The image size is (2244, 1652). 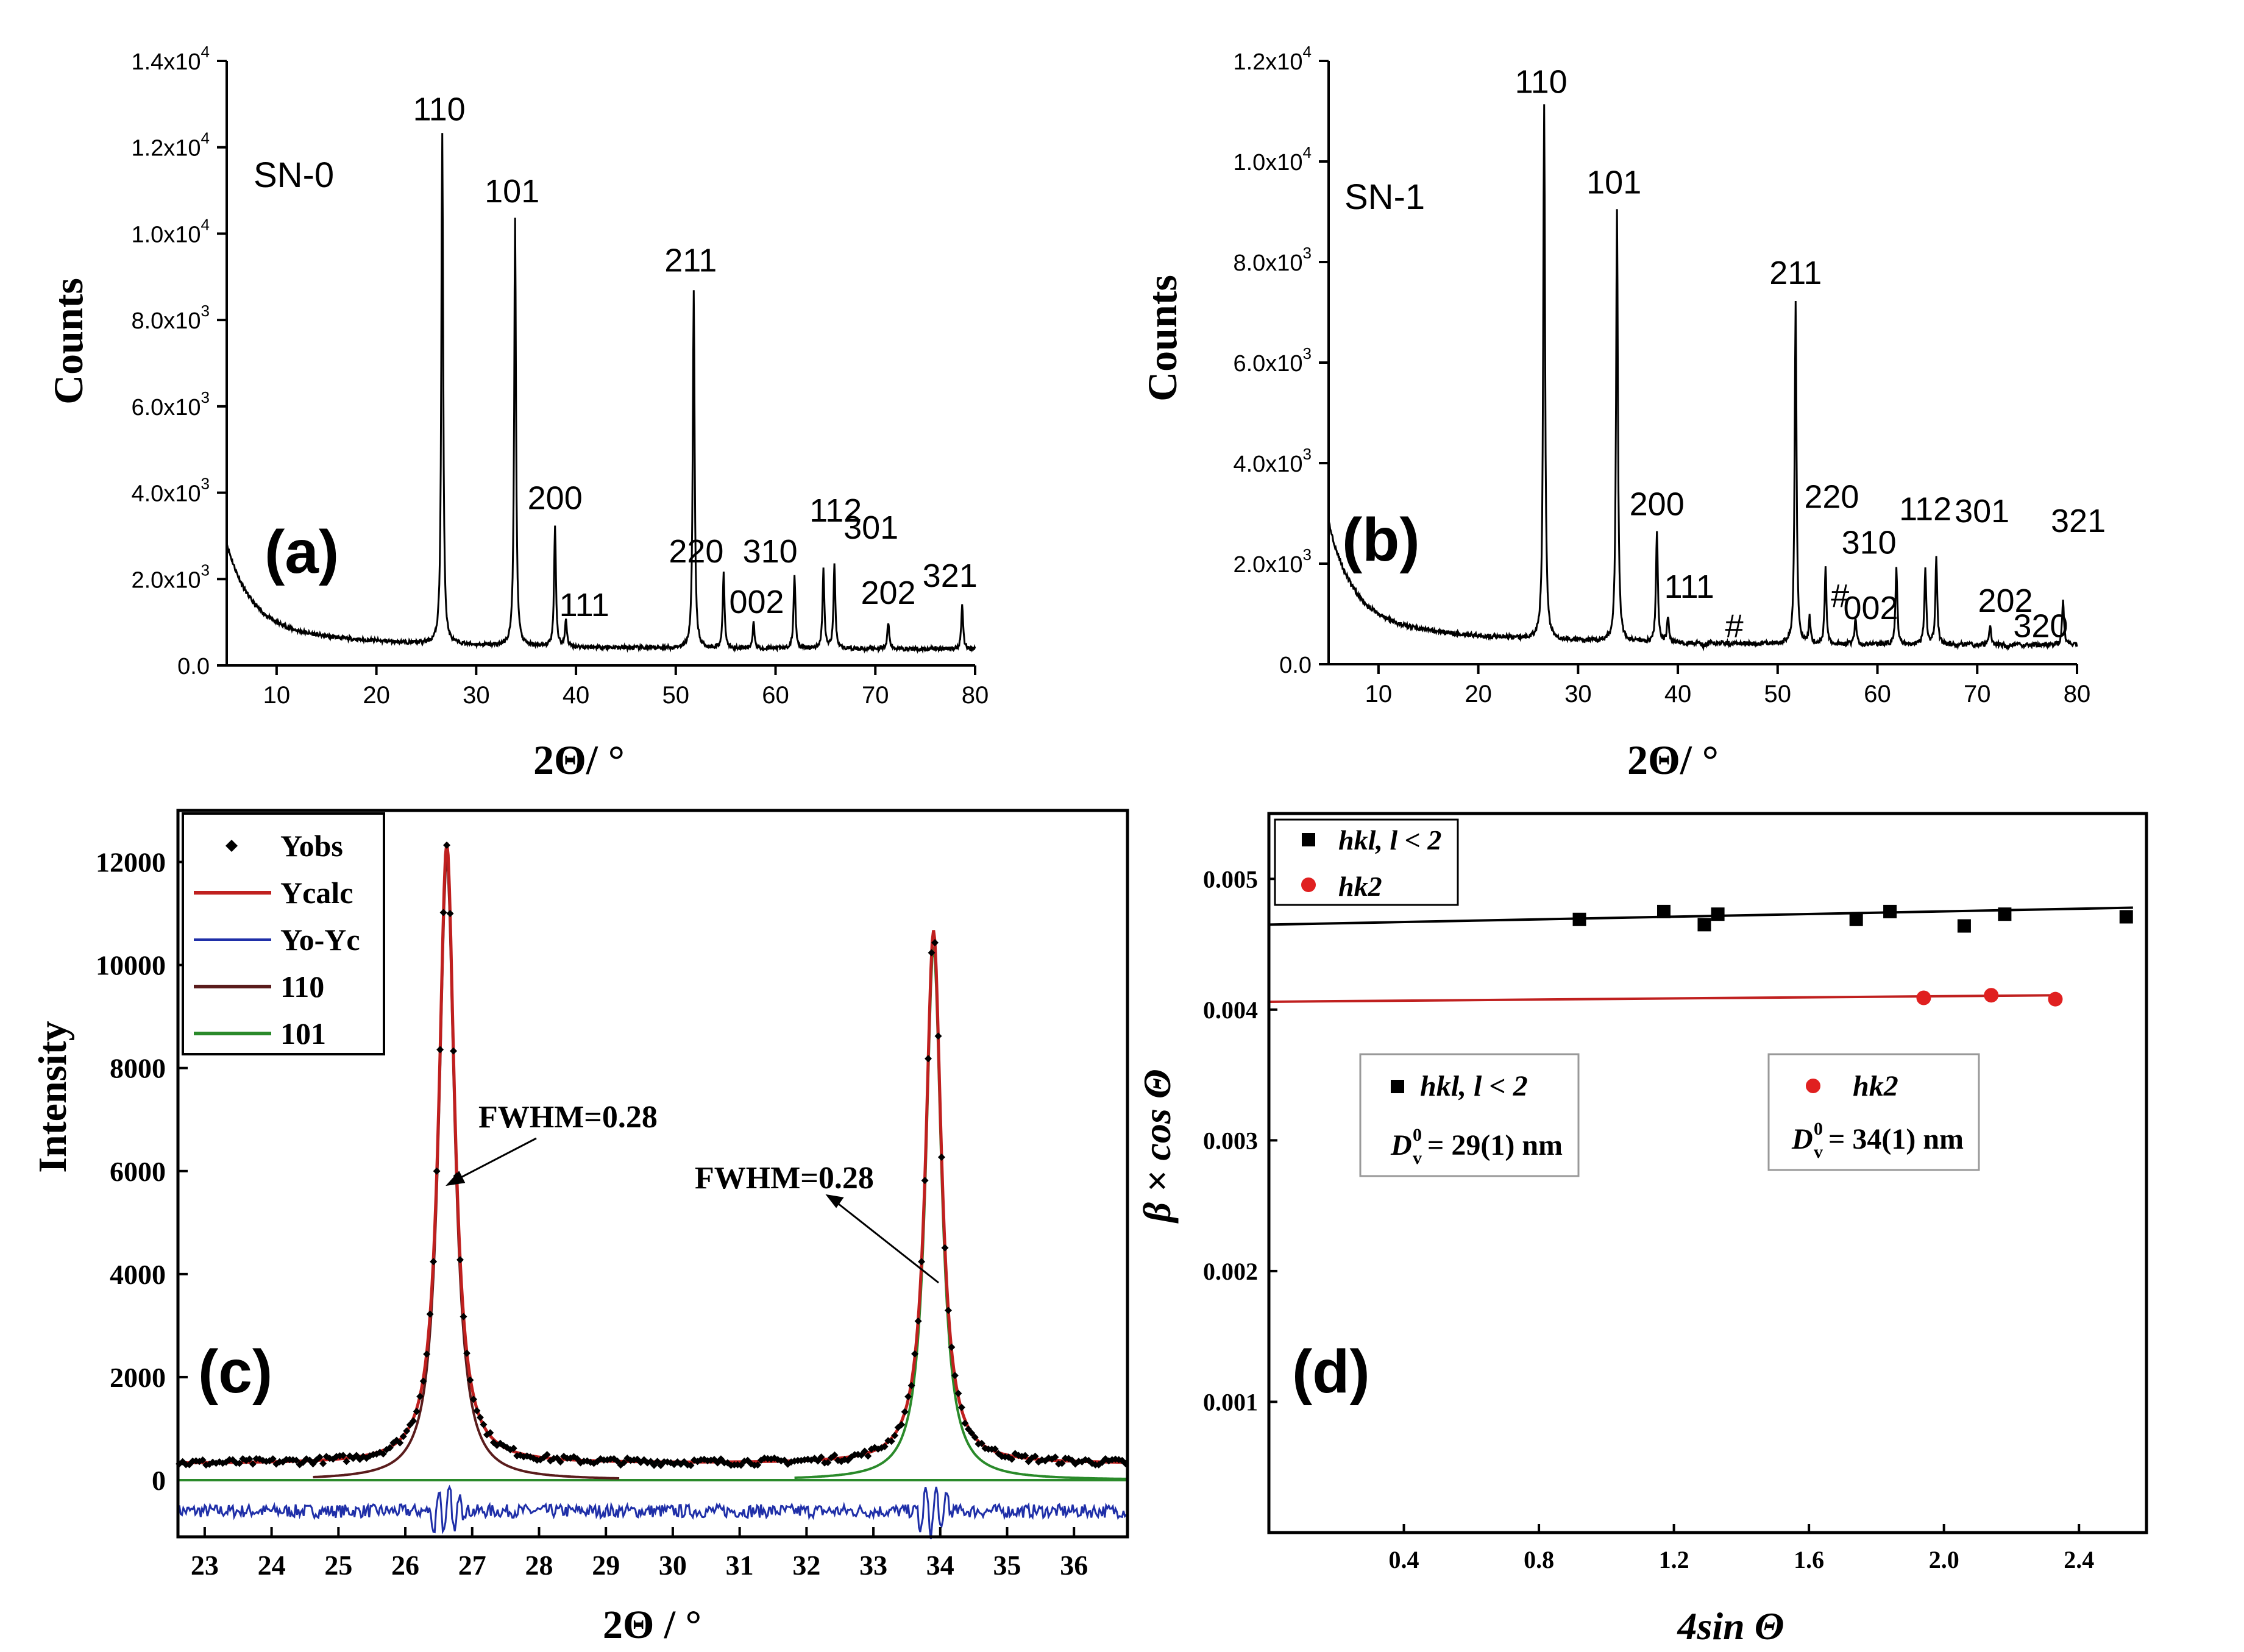 I want to click on panel-b-ytick-label: 8.0x10³, so click(x=1272, y=260).